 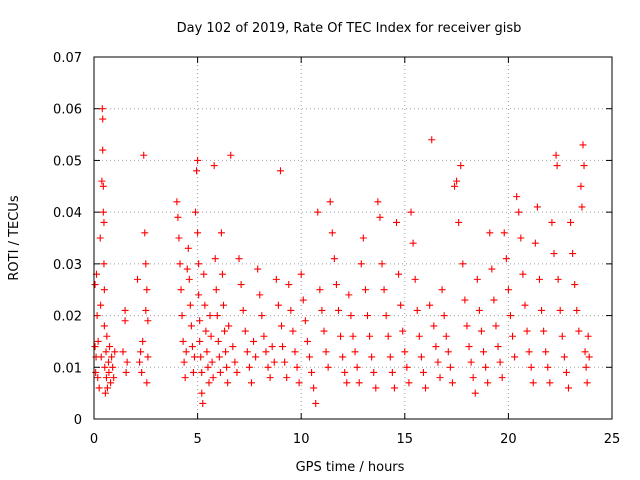 I want to click on x-tick-label: 20, so click(x=508, y=439).